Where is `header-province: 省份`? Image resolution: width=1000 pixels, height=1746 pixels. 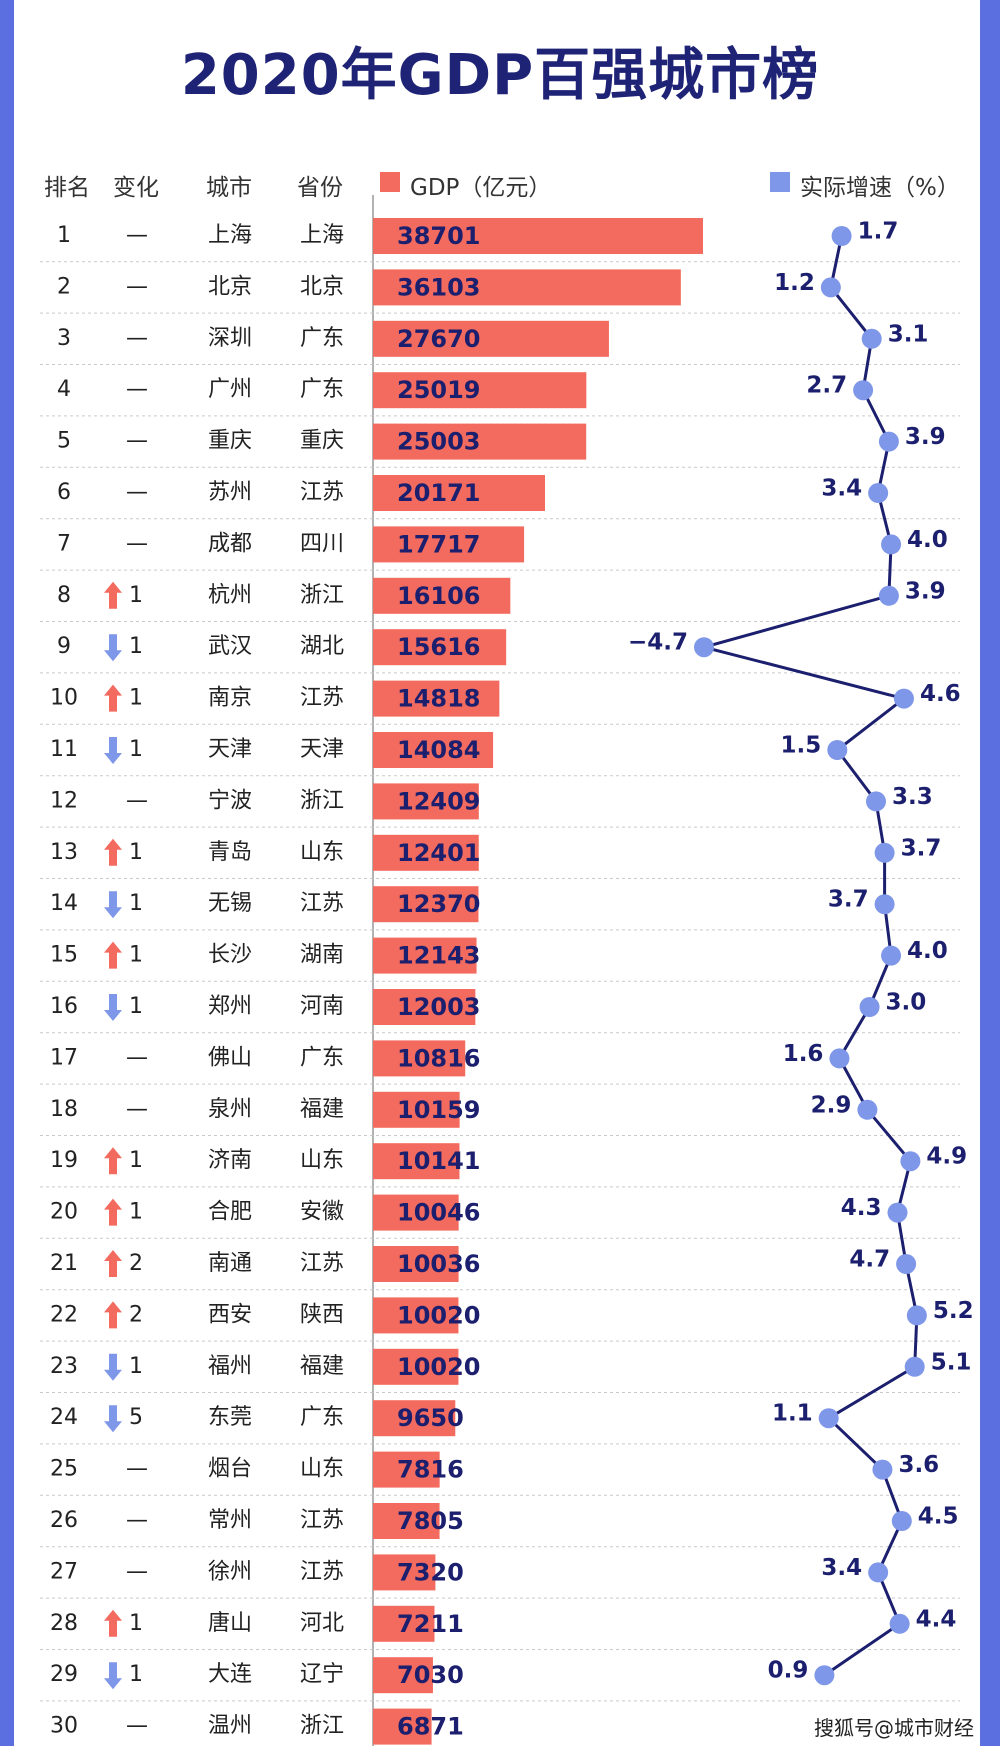 header-province: 省份 is located at coordinates (320, 188).